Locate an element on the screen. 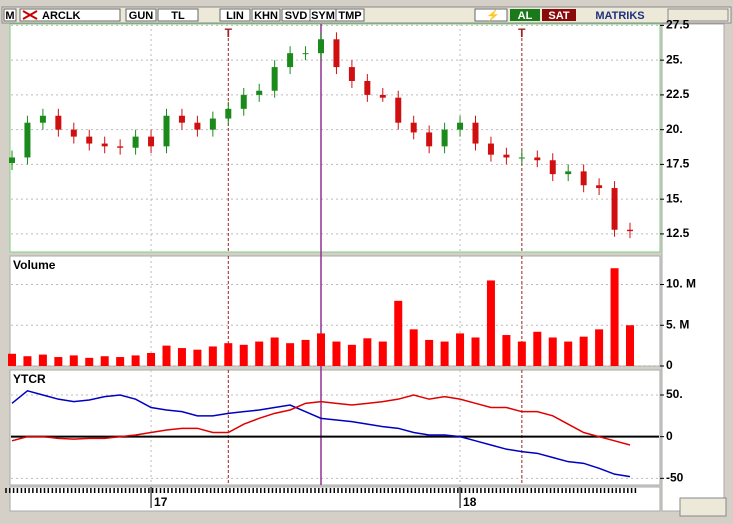  symbol: ARCLK is located at coordinates (61, 16).